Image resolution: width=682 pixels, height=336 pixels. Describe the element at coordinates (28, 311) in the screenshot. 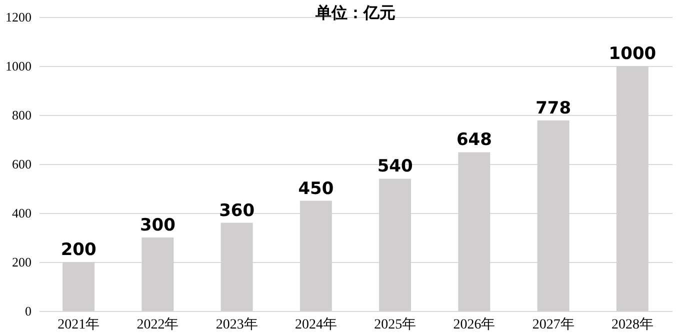

I see `y-tick-label: 0` at that location.